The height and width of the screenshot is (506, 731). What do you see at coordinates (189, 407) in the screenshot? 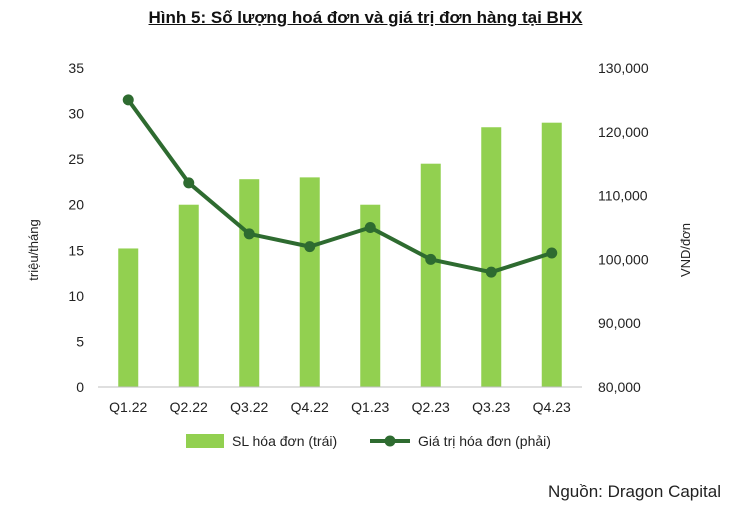
I see `x-tick-label: Q2.22` at bounding box center [189, 407].